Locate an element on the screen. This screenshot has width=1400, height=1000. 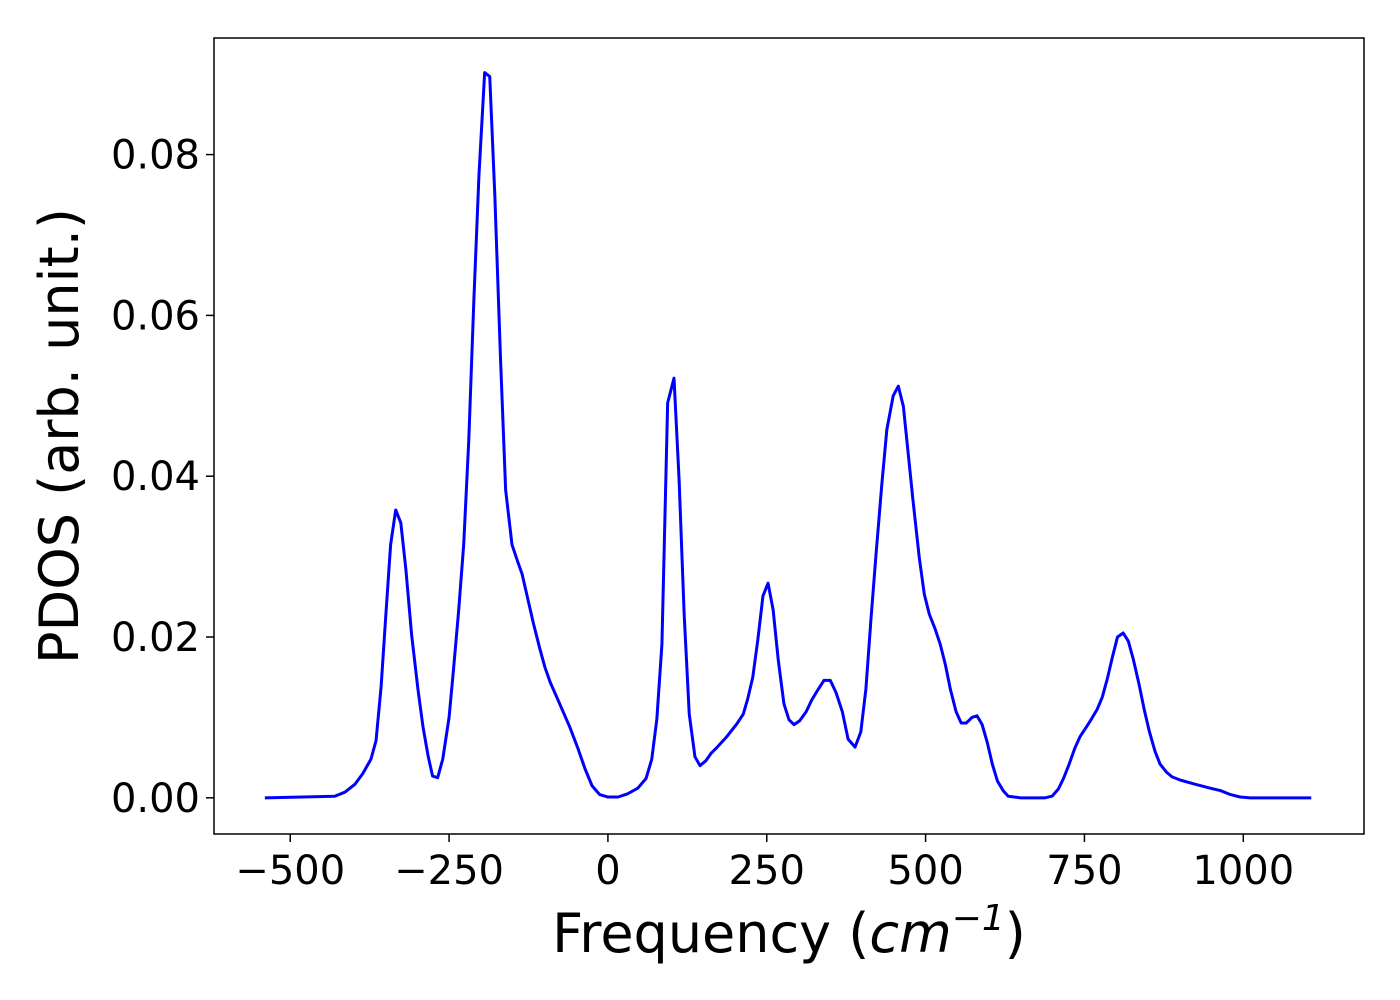
y-tick-label: 0.04 is located at coordinates (155, 477).